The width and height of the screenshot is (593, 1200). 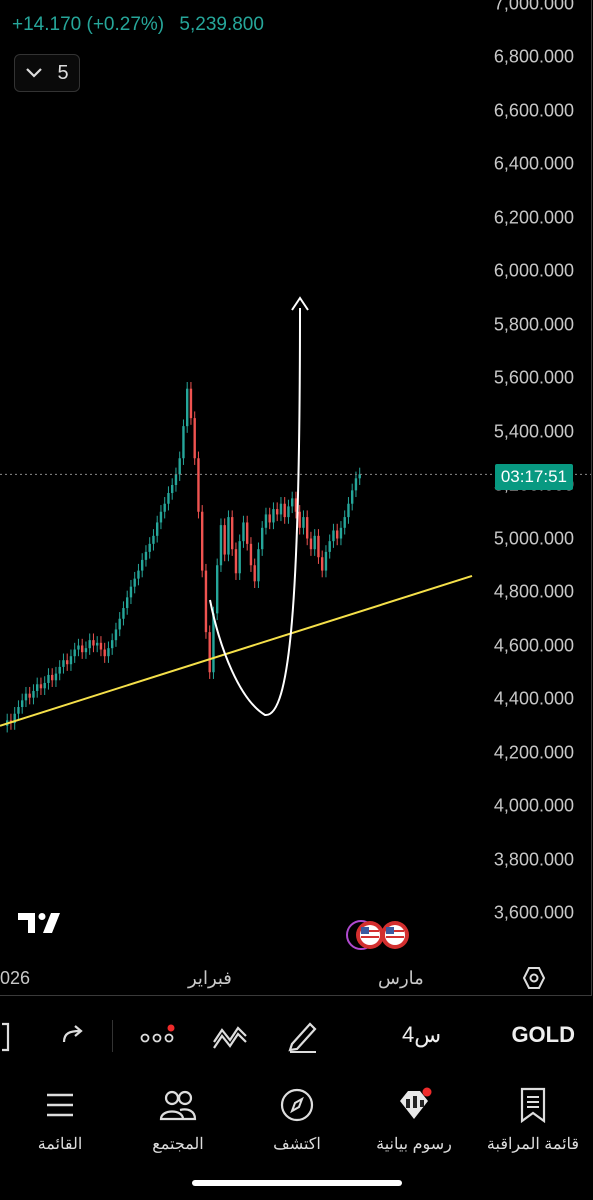 I want to click on candle-chart-icon, so click(x=416, y=1103).